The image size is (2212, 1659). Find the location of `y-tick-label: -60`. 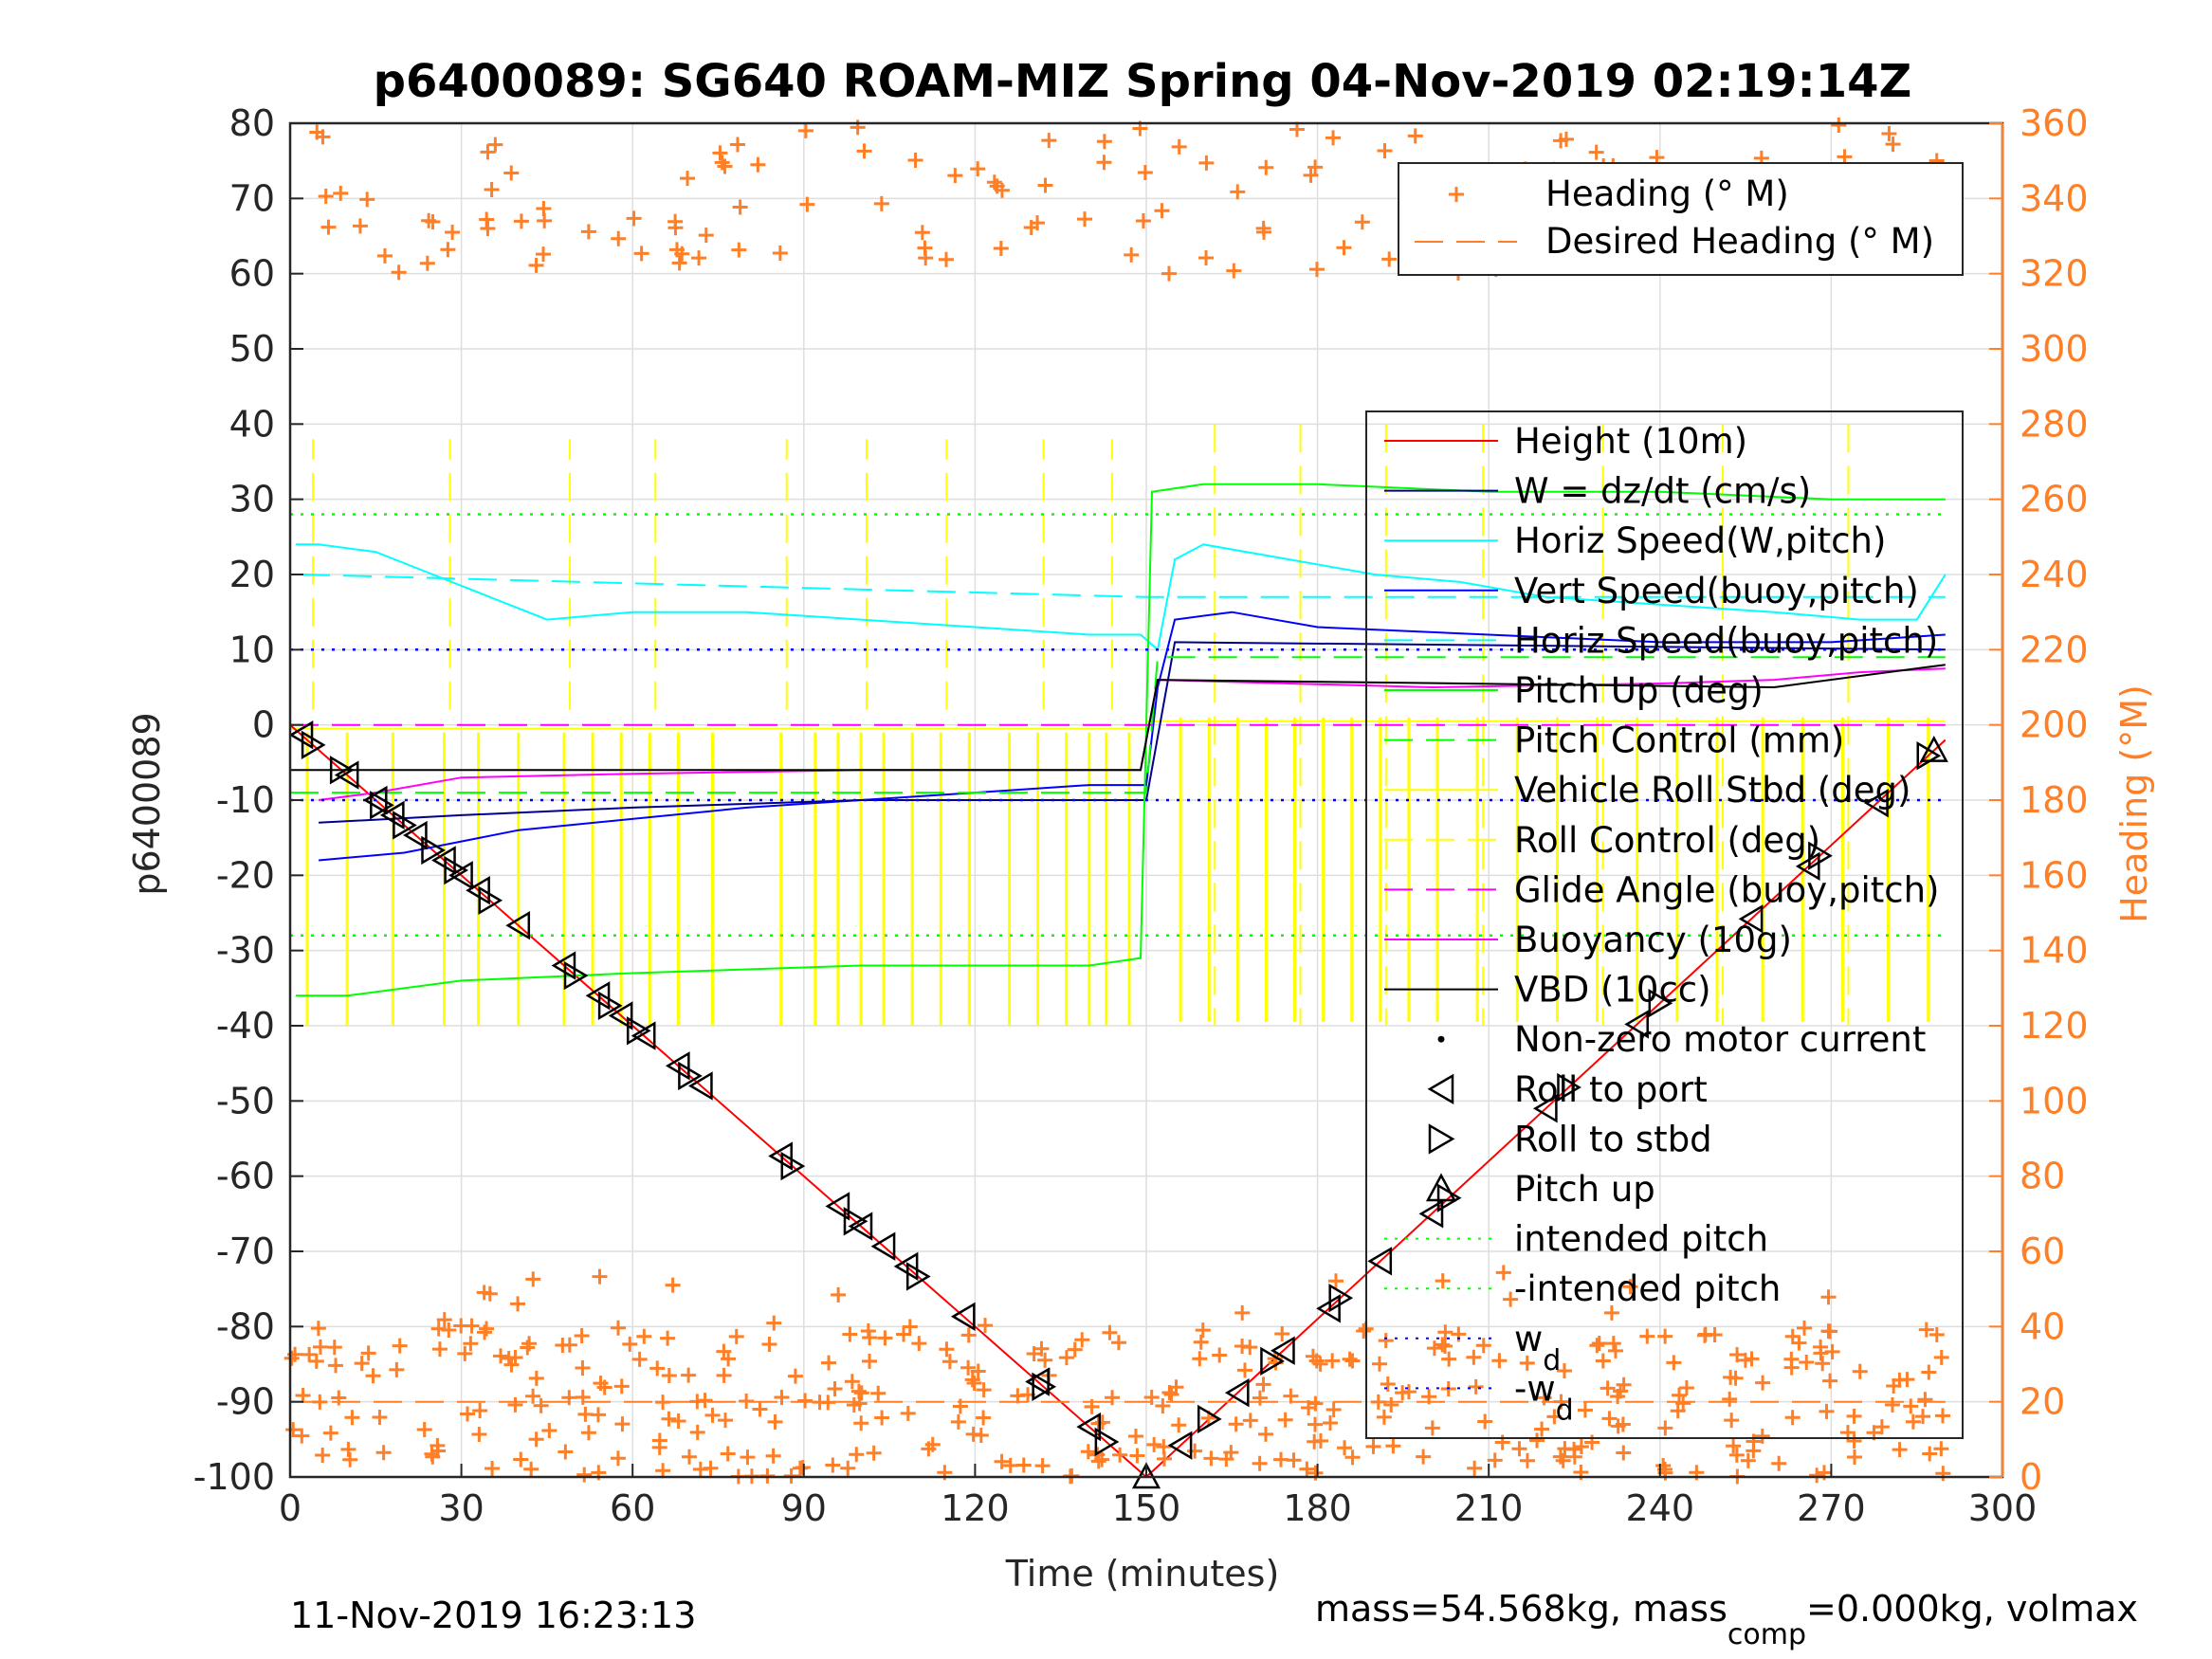

y-tick-label: -60 is located at coordinates (245, 1176).